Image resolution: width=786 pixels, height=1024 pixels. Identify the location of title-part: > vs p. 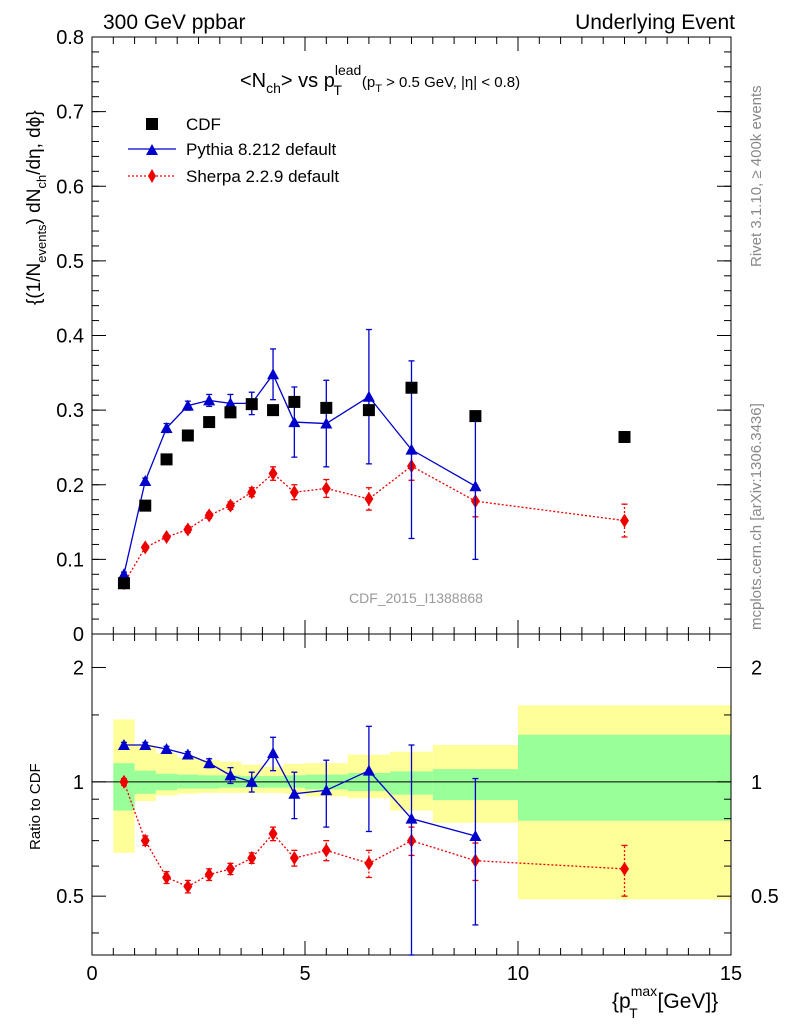
(308, 81).